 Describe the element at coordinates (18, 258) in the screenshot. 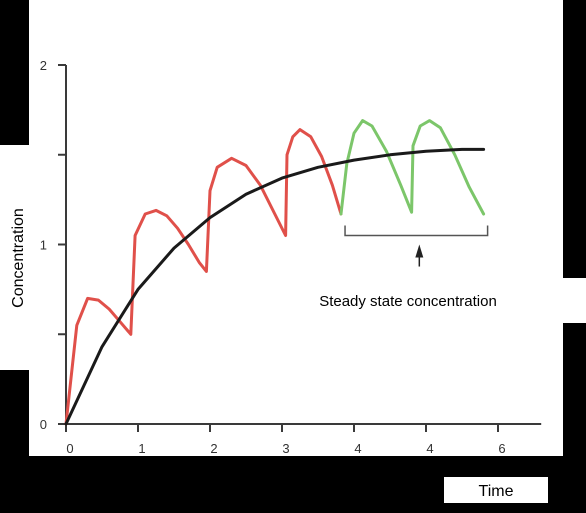

I see `y-axis-title: Concentration` at that location.